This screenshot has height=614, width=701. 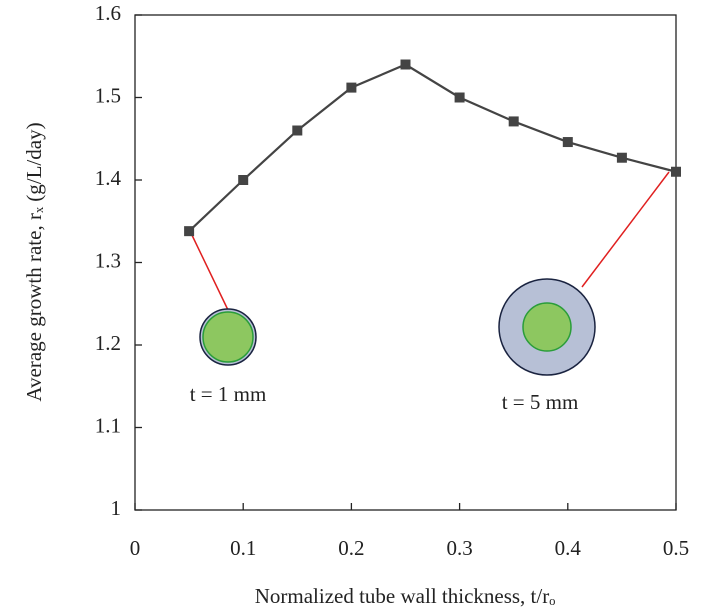 What do you see at coordinates (243, 548) in the screenshot?
I see `x-tick-label: 0.1` at bounding box center [243, 548].